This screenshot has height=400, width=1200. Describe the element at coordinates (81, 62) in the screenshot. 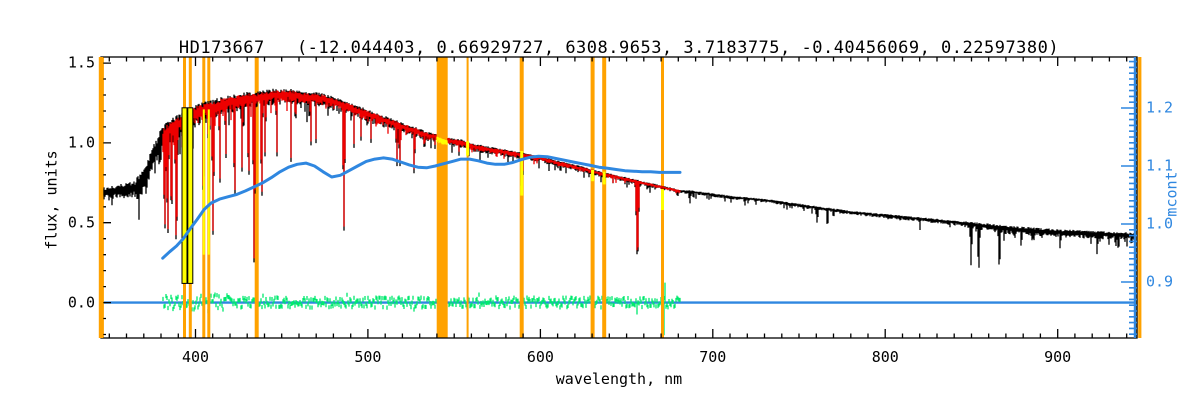

I see `y-left-tick-label: 1.5` at that location.